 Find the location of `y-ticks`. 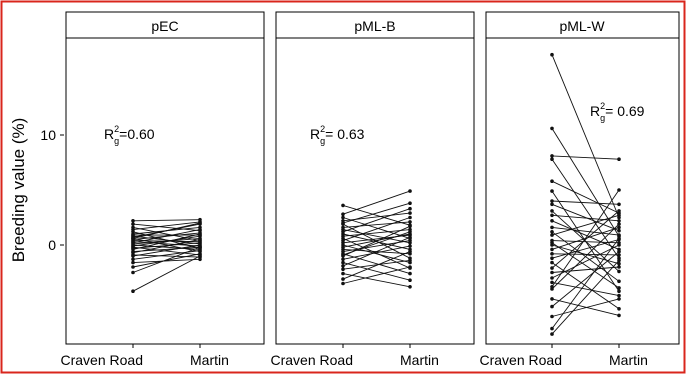

y-ticks is located at coordinates (62, 190).